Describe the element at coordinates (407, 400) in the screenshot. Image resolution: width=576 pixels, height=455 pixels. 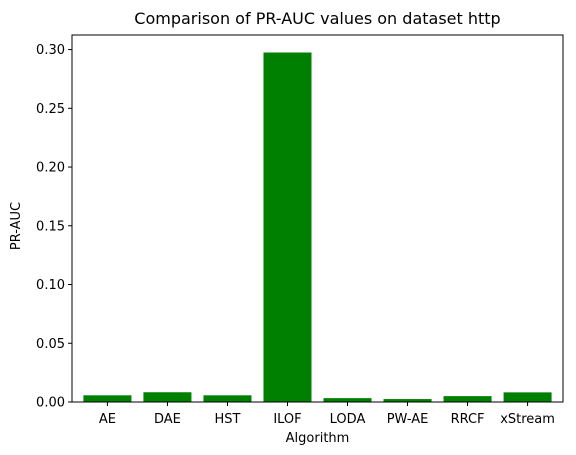
I see `bar-pw-ae` at that location.